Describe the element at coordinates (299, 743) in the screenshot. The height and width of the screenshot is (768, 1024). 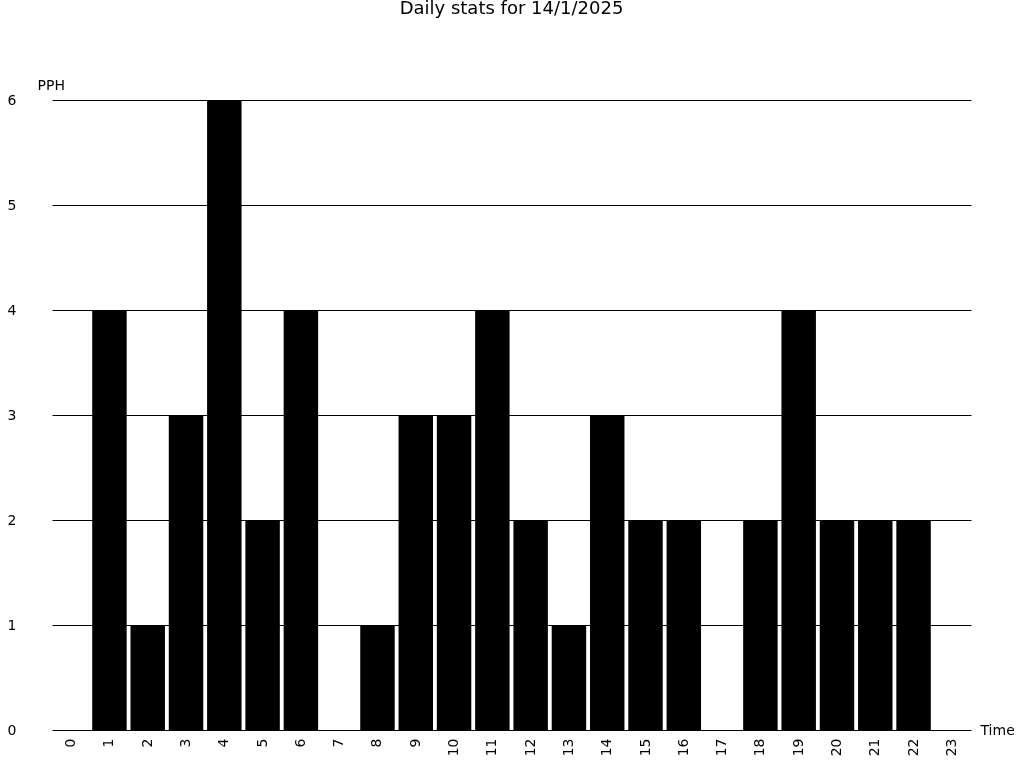
I see `x-tick-label: 6` at that location.